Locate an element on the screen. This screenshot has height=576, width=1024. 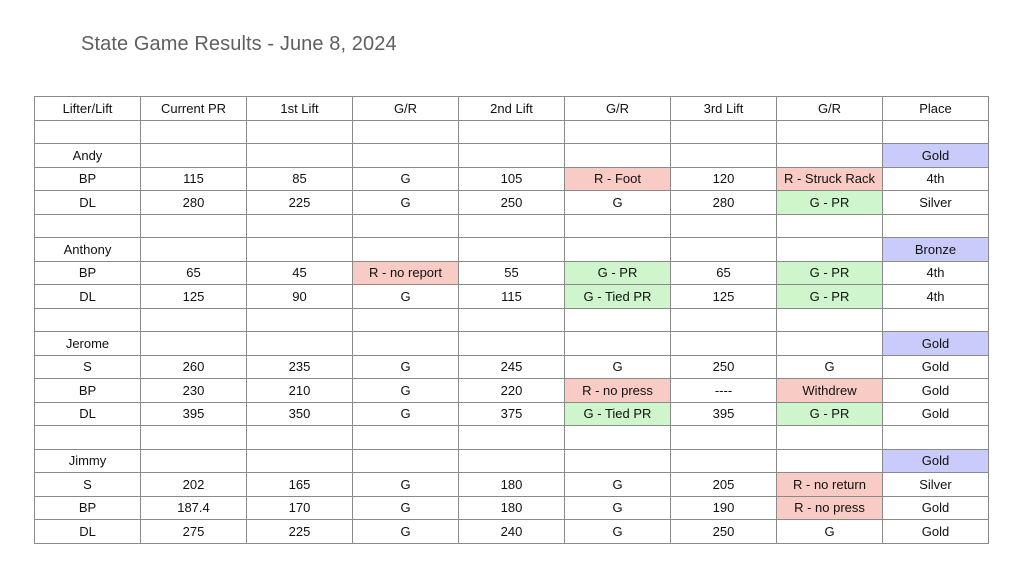
table-cell: Silver is located at coordinates (935, 202).